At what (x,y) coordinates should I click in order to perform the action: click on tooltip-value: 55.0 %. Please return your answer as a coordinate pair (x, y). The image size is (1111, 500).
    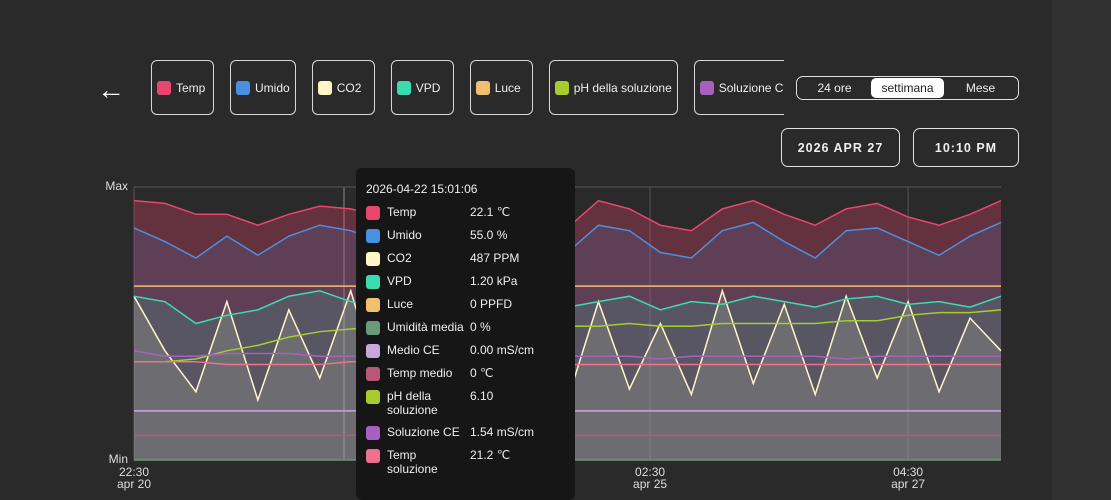
    Looking at the image, I should click on (489, 235).